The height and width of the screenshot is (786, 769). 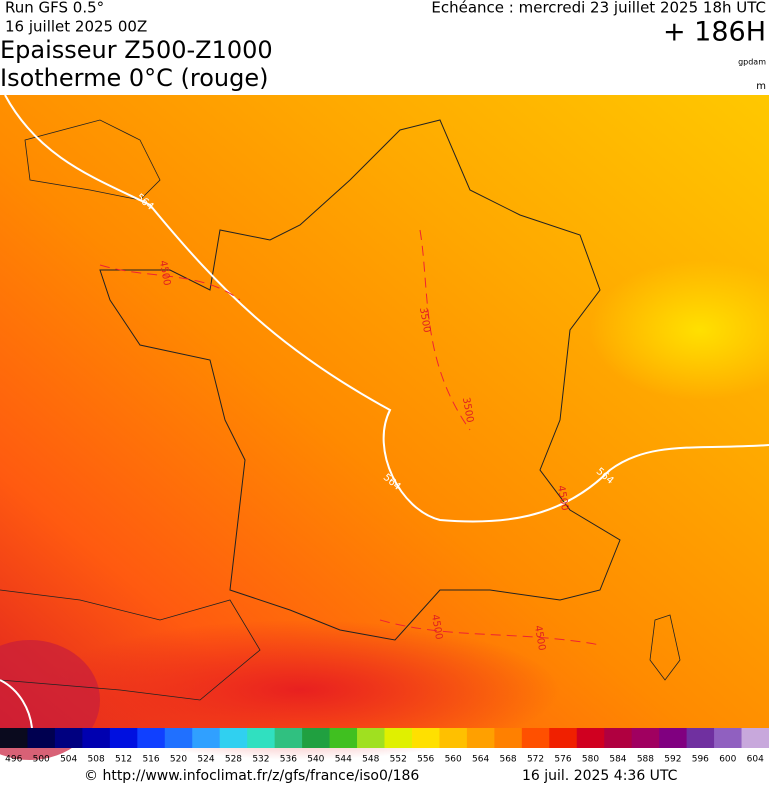 What do you see at coordinates (178, 760) in the screenshot?
I see `scale-label: 520` at bounding box center [178, 760].